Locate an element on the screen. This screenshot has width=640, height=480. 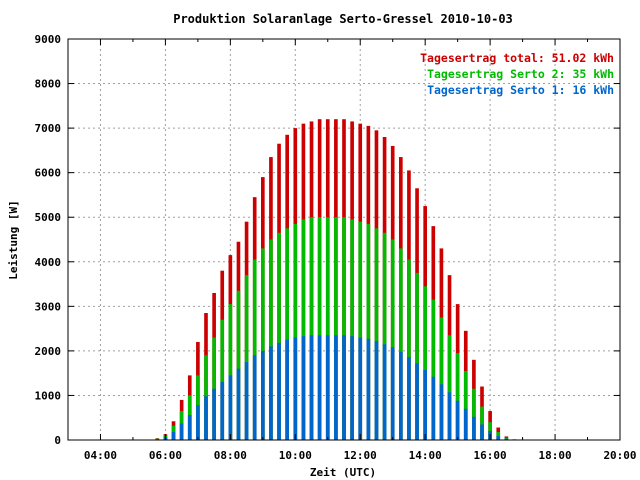
y-tick-label: 3000 is located at coordinates (48, 306).